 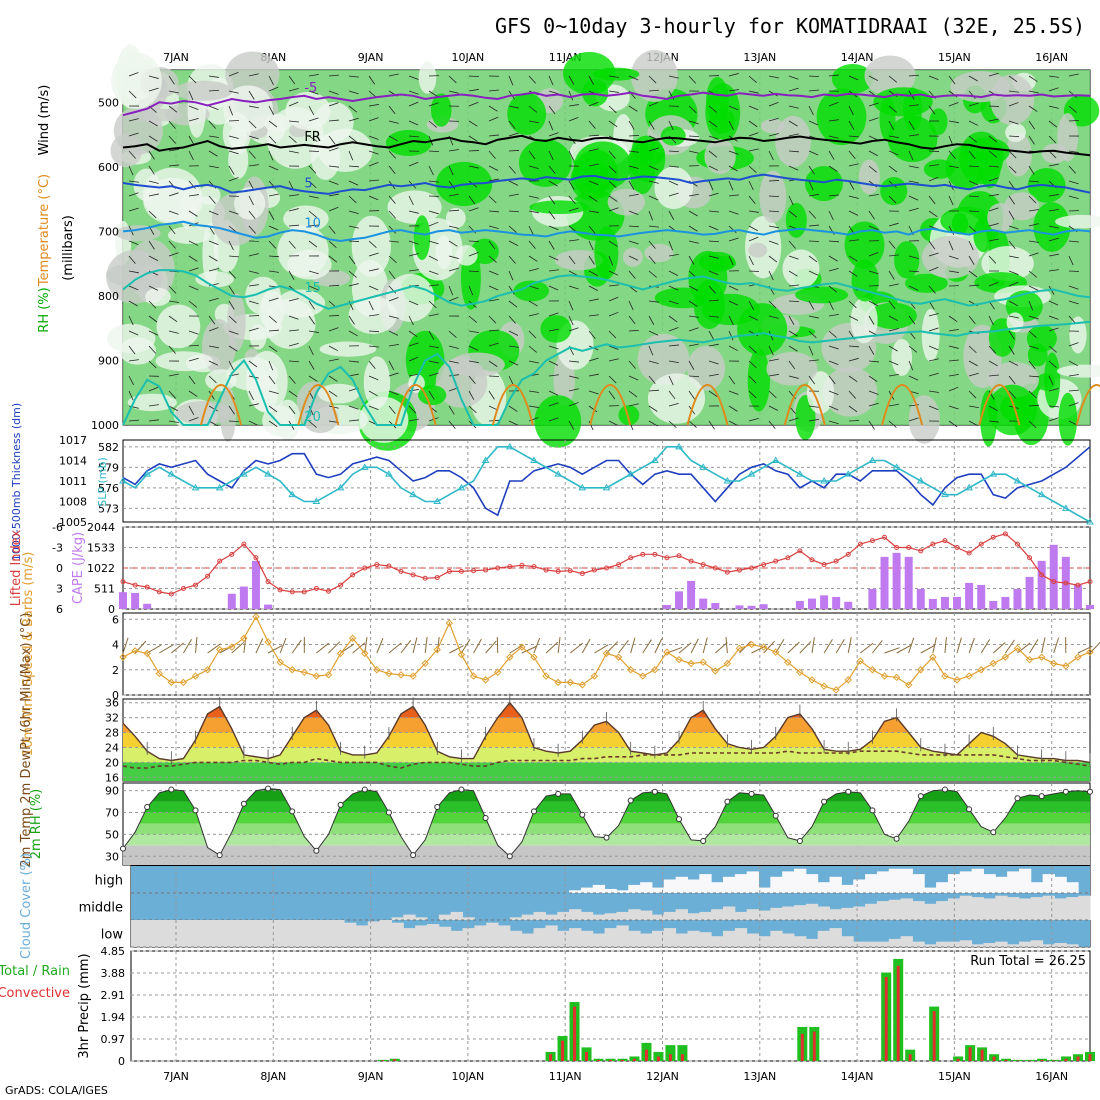 I want to click on isotherm-label: -5, so click(x=310, y=88).